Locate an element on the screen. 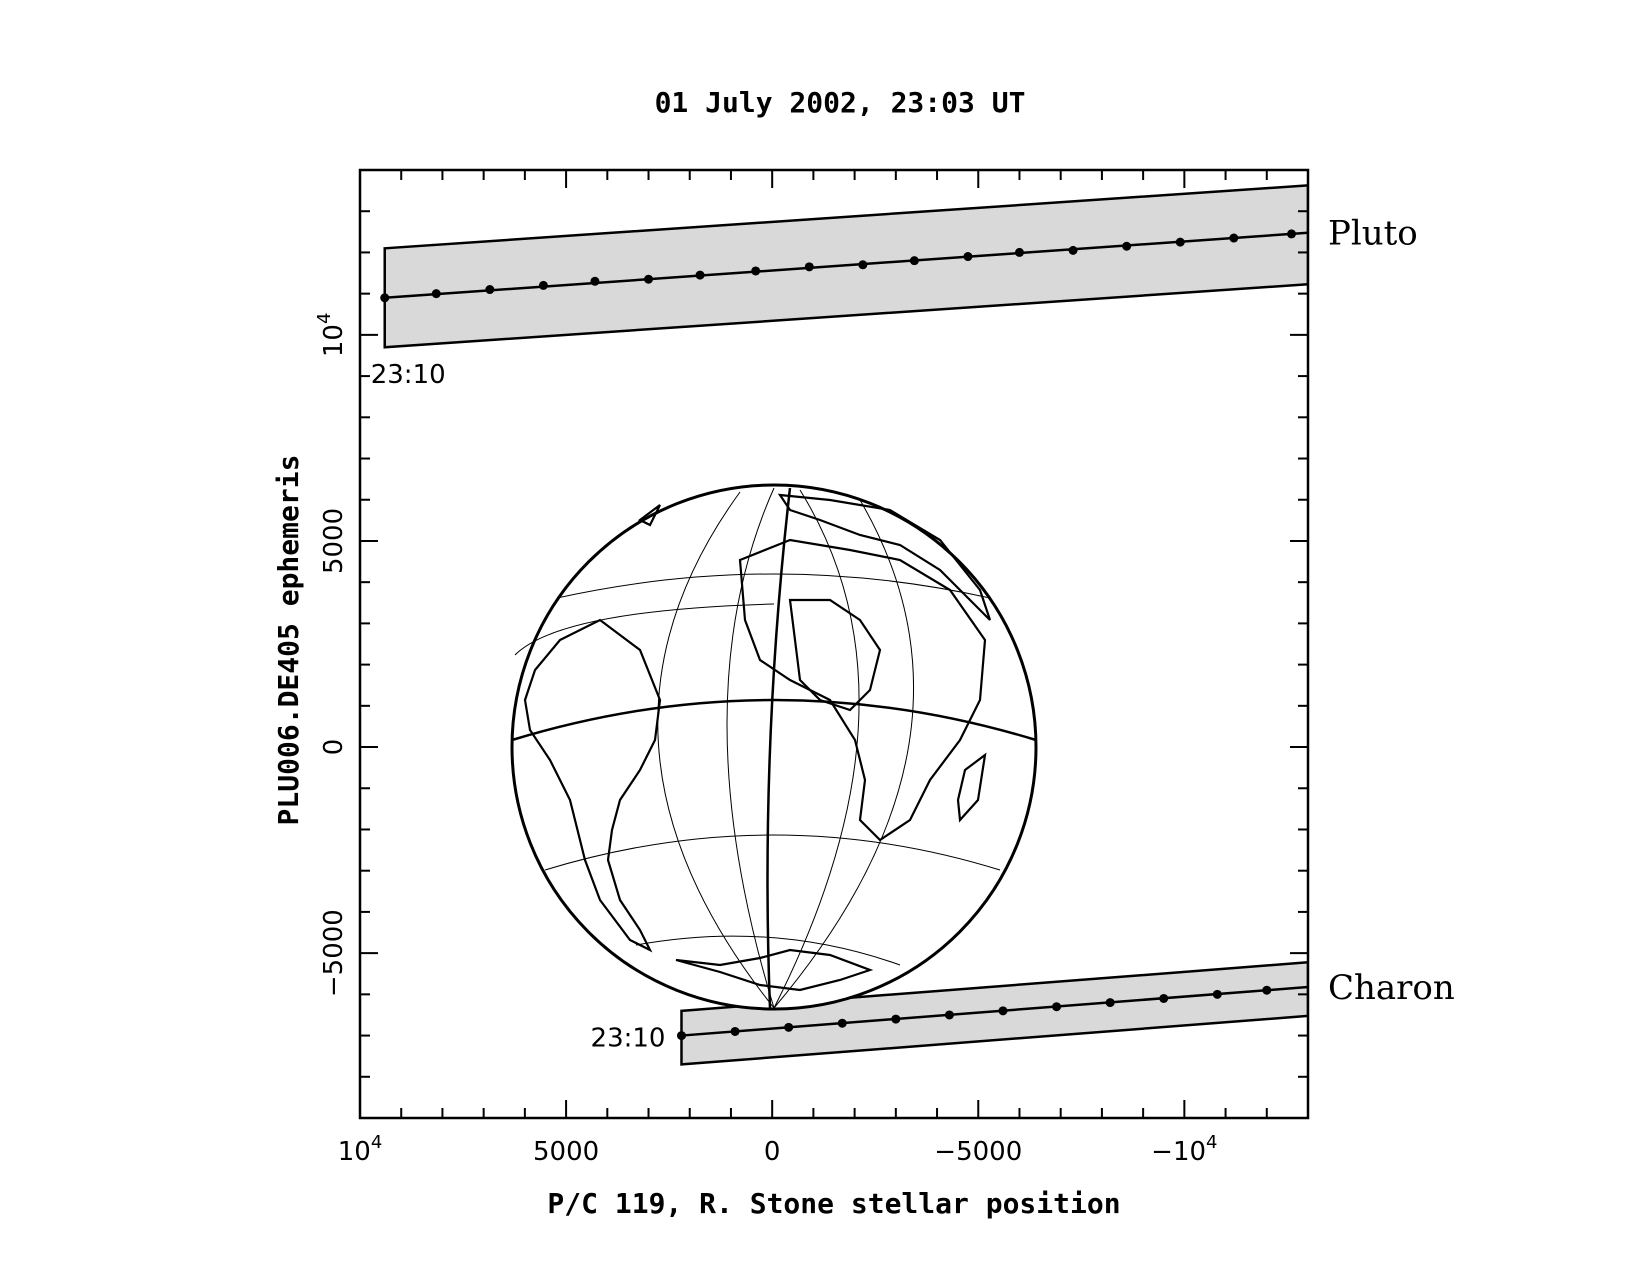  x-axis-label: P/C 119, R. Stone stellar position is located at coordinates (833, 1203).